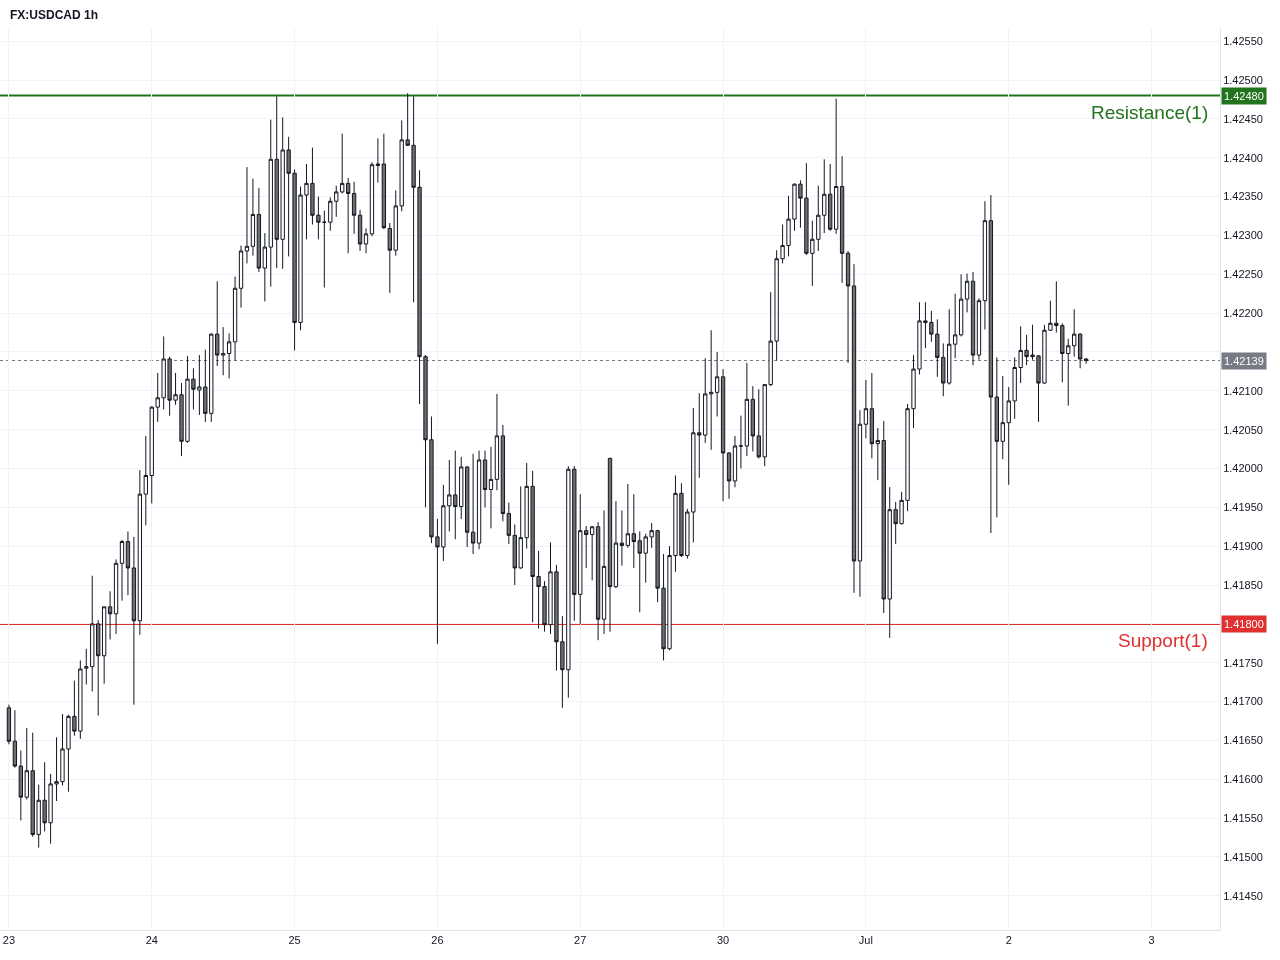  Describe the element at coordinates (865, 940) in the screenshot. I see `x-tick-label: Jul` at that location.